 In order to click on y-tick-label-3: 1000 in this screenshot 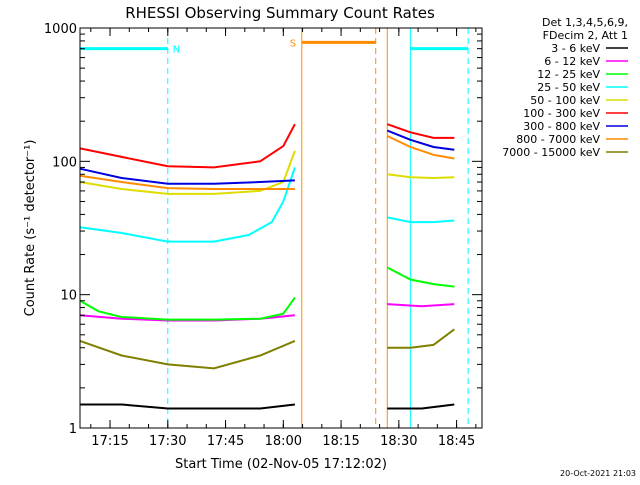, I will do `click(60, 29)`.